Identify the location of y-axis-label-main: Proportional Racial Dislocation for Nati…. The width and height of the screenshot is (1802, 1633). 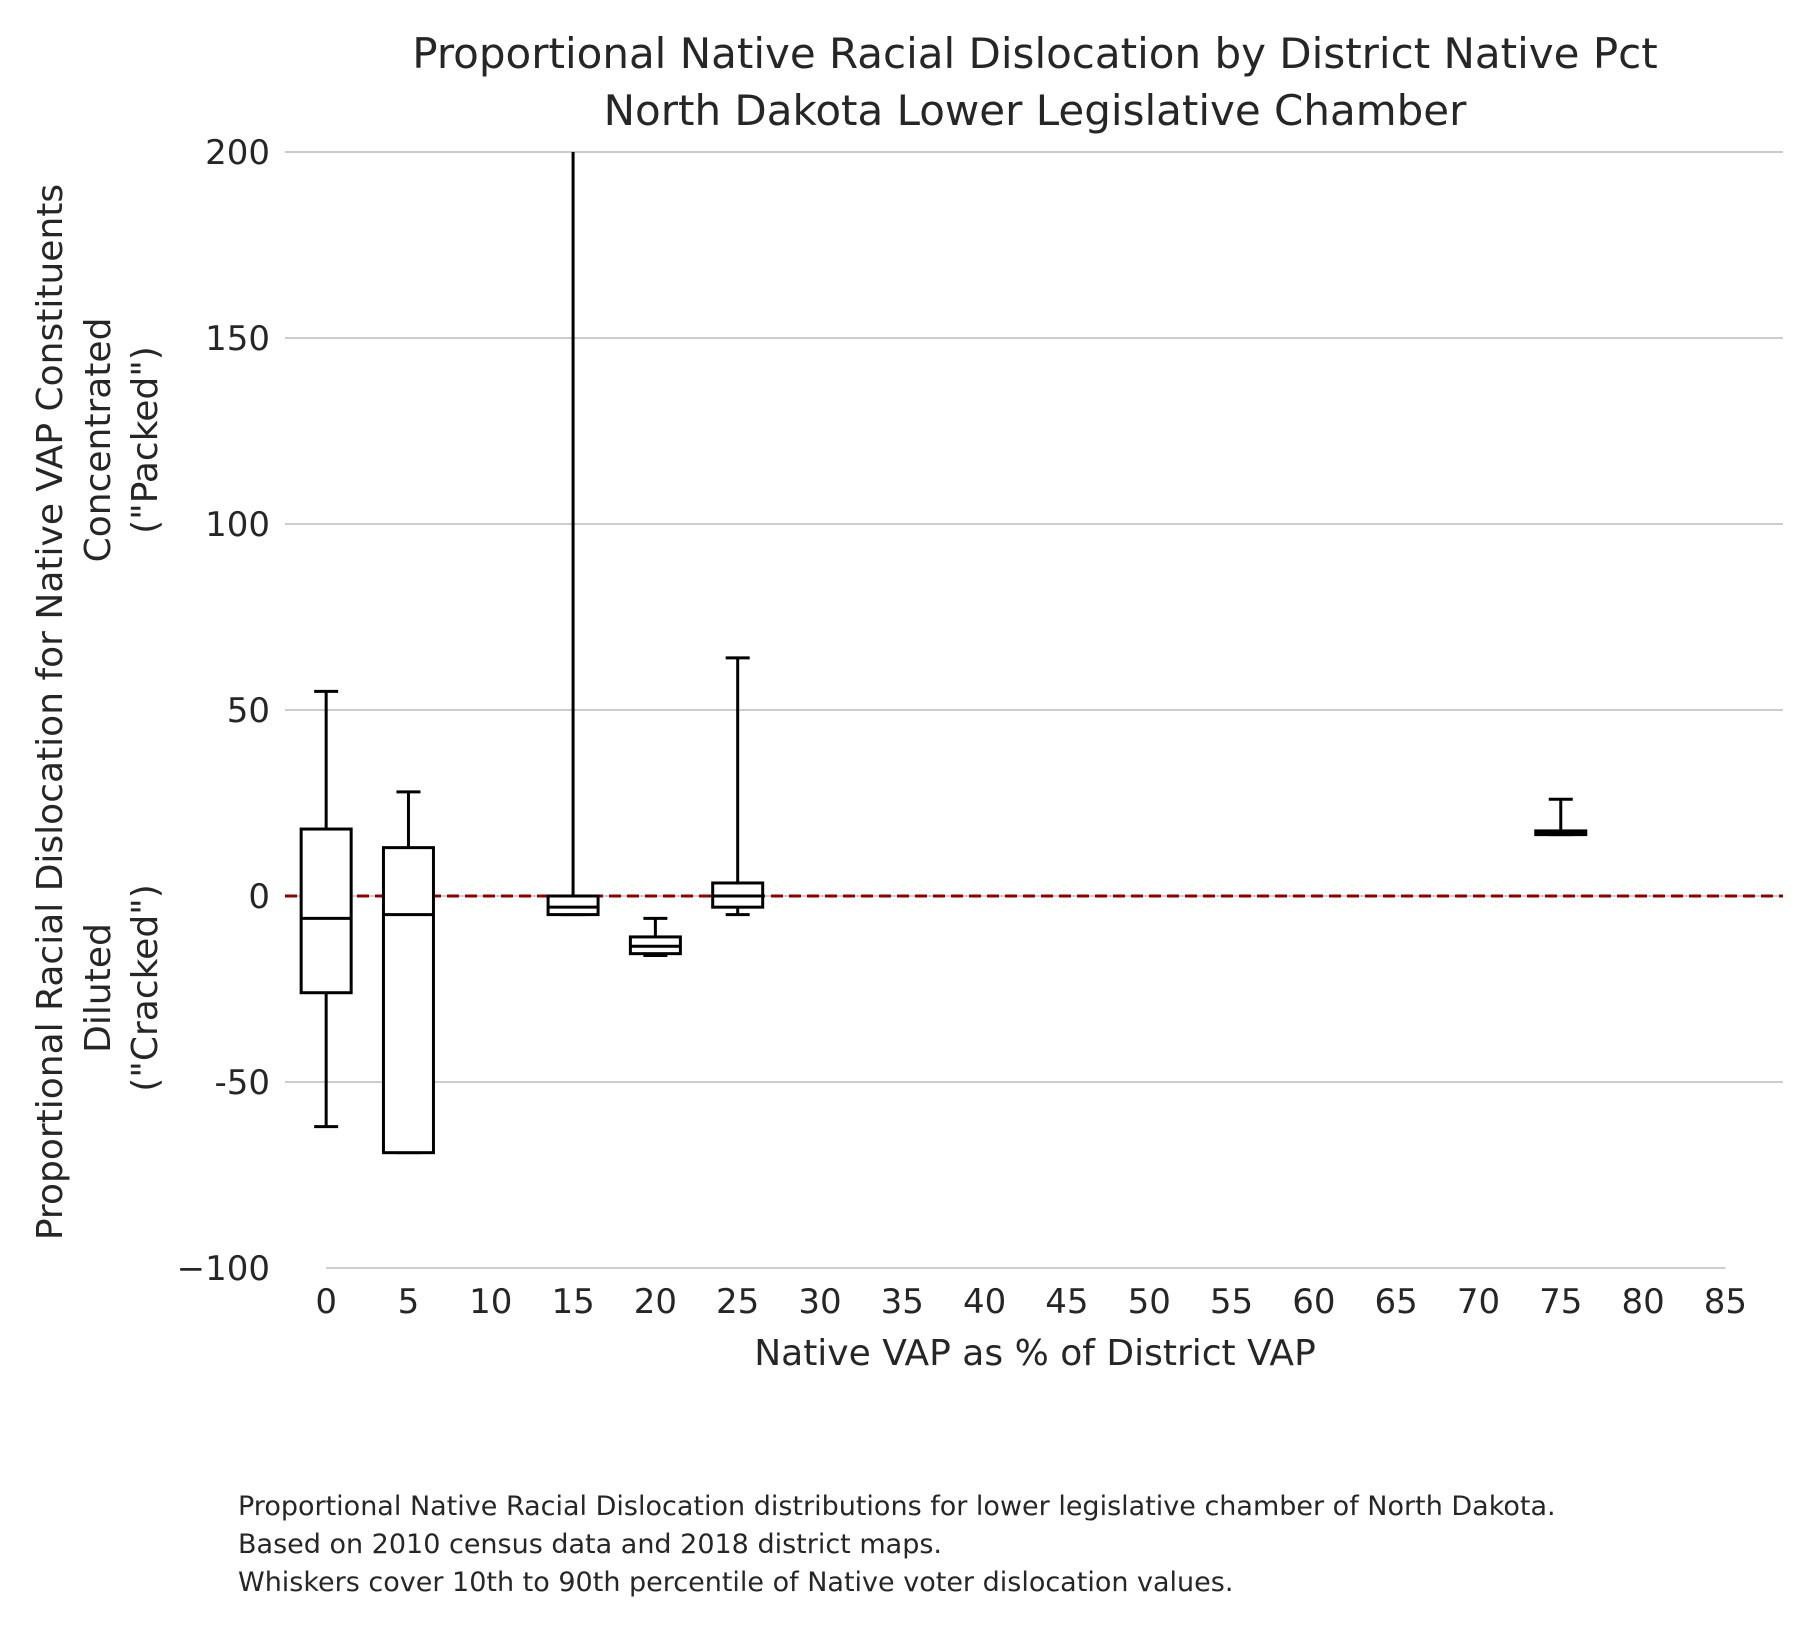
(50, 712).